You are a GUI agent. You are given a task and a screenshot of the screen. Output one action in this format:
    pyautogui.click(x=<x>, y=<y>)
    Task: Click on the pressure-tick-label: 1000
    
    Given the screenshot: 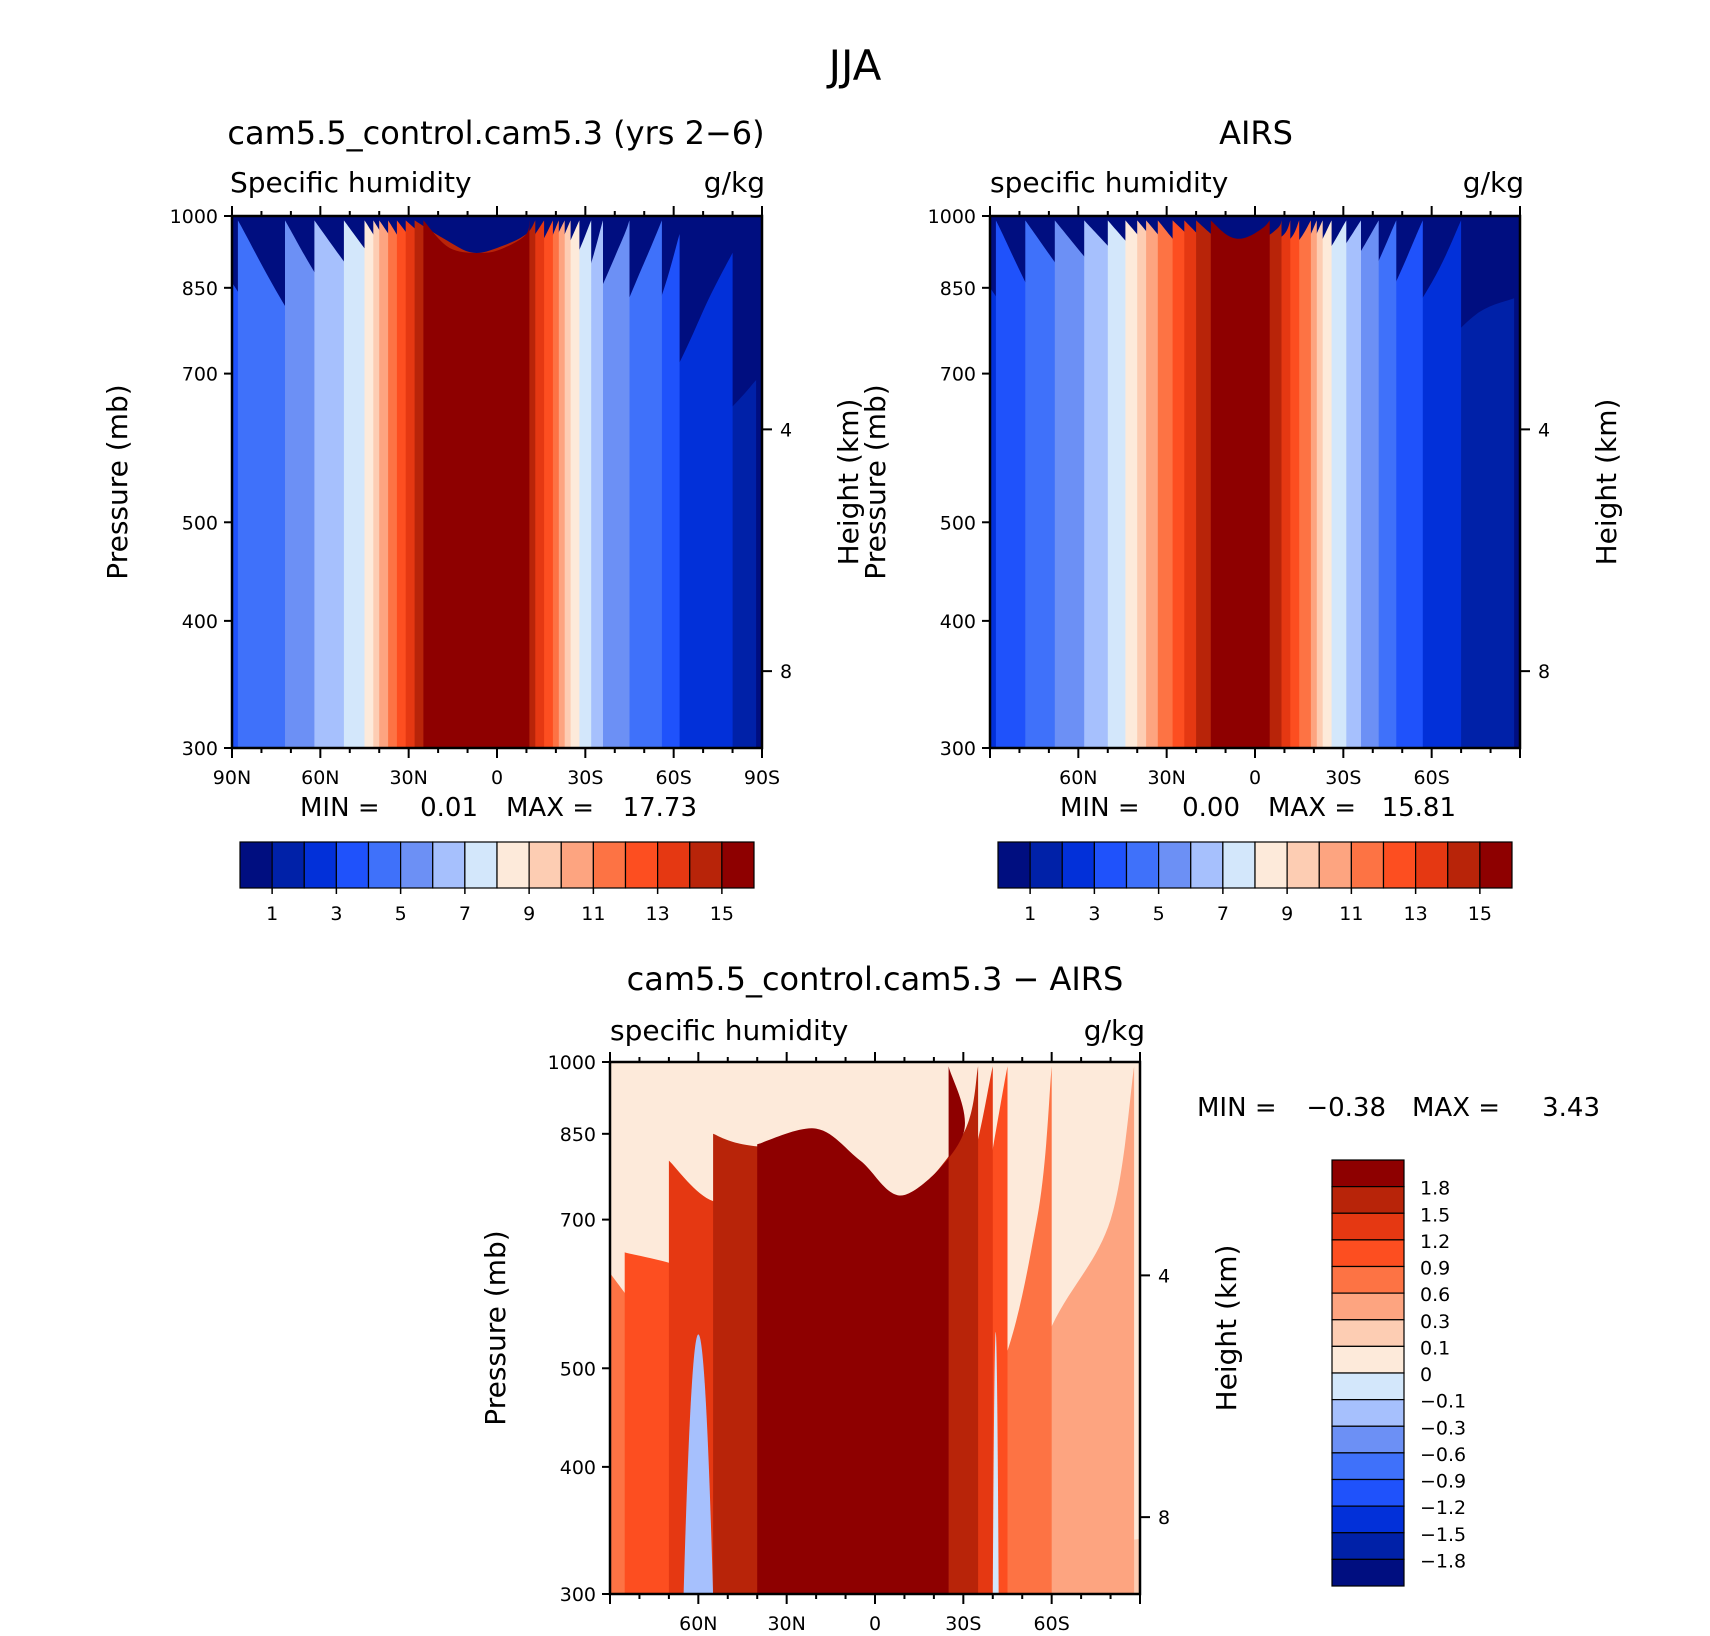 What is the action you would take?
    pyautogui.click(x=572, y=1063)
    